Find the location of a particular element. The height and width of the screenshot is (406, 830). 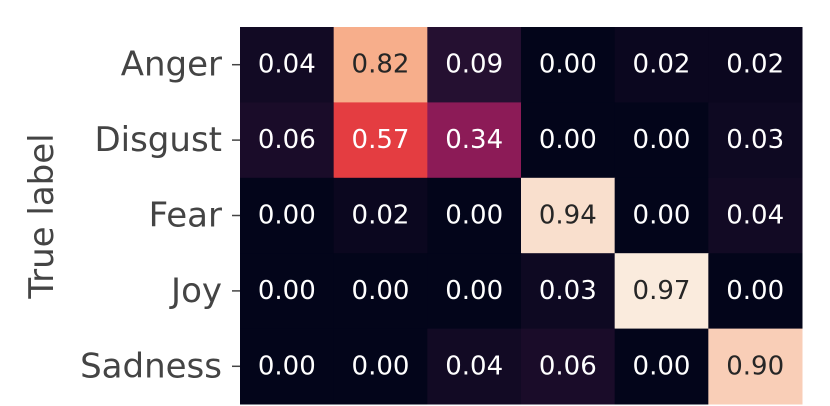

y-tick-label: Fear is located at coordinates (185, 216).